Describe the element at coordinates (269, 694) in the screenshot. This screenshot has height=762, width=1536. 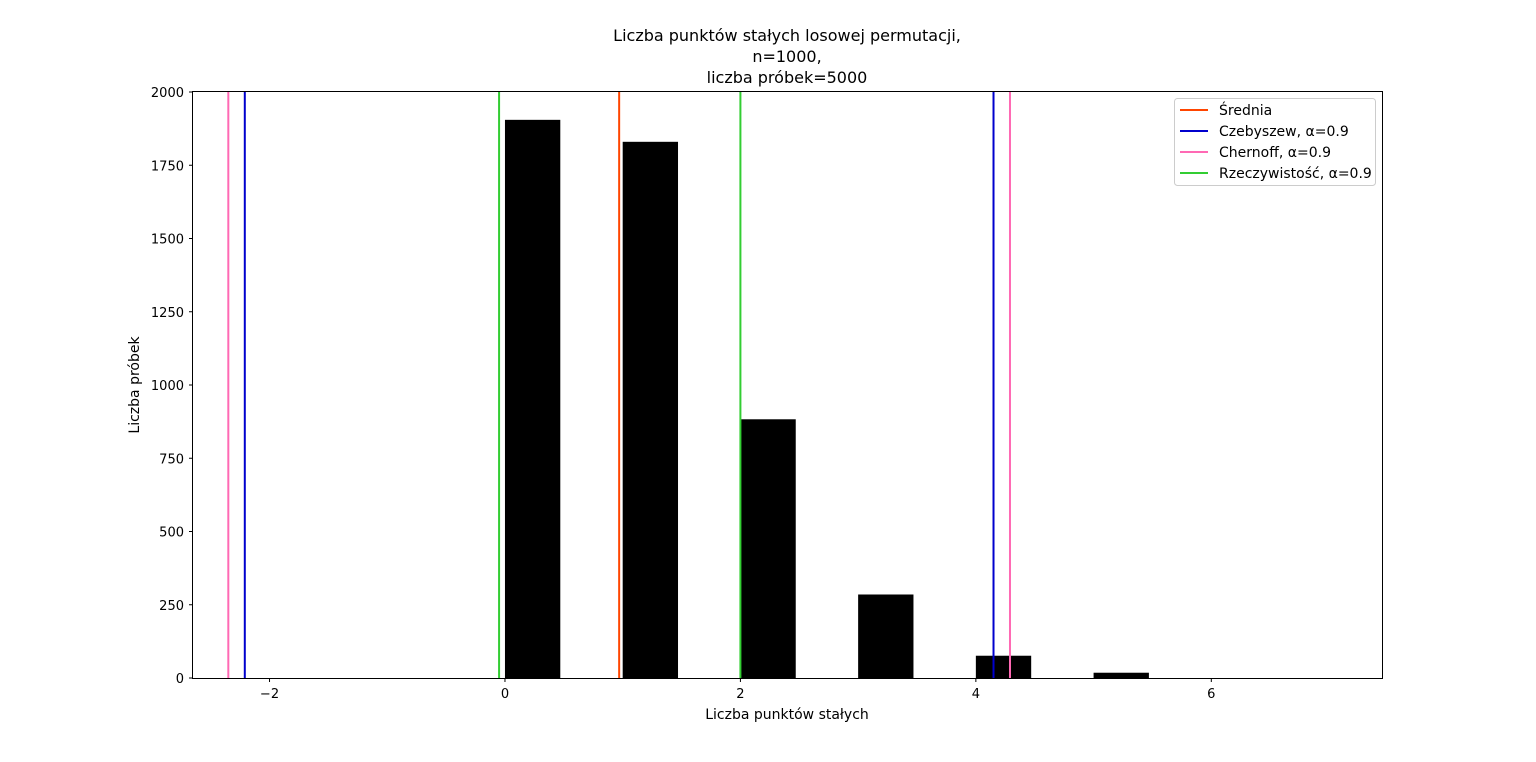
I see `x-tick-label-0: −2` at that location.